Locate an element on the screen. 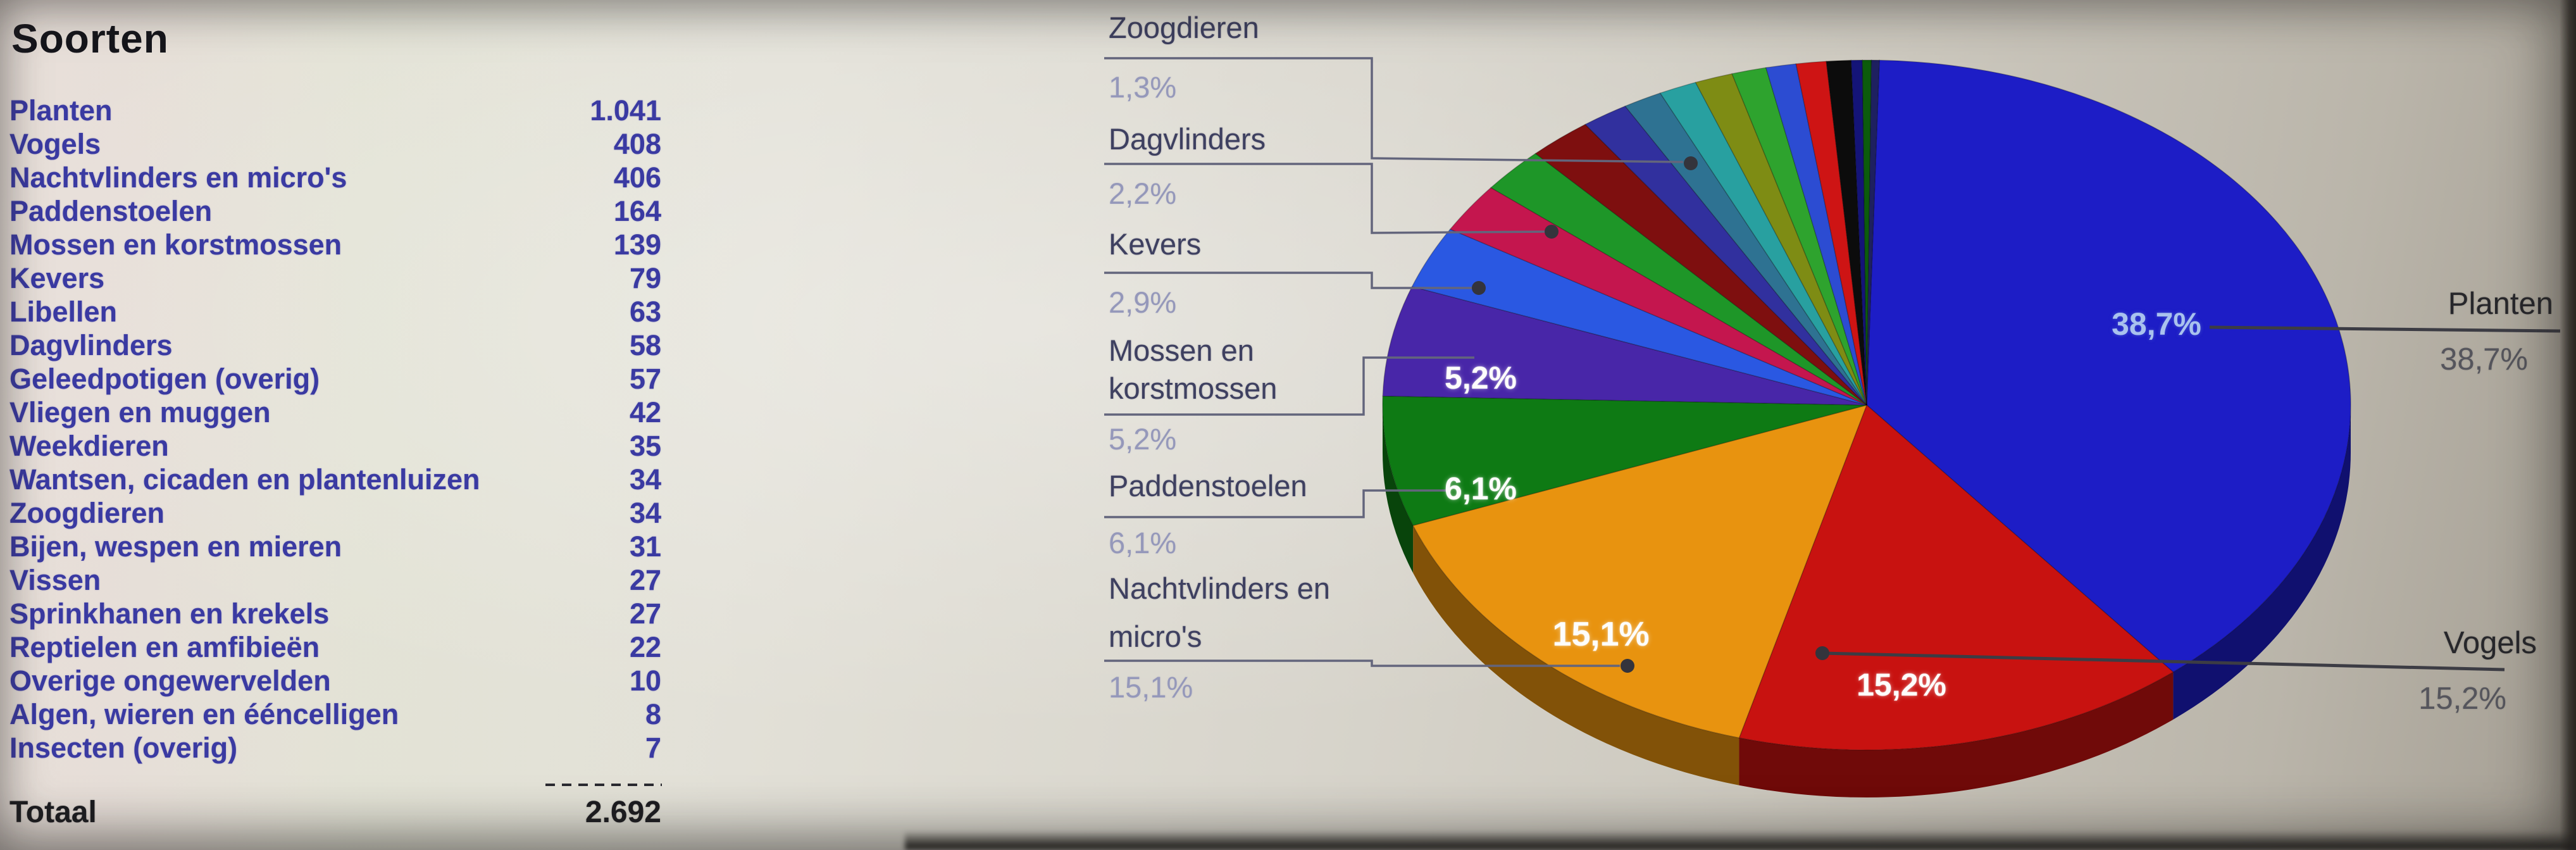  leader-nachtvlinders-dot is located at coordinates (1628, 666).